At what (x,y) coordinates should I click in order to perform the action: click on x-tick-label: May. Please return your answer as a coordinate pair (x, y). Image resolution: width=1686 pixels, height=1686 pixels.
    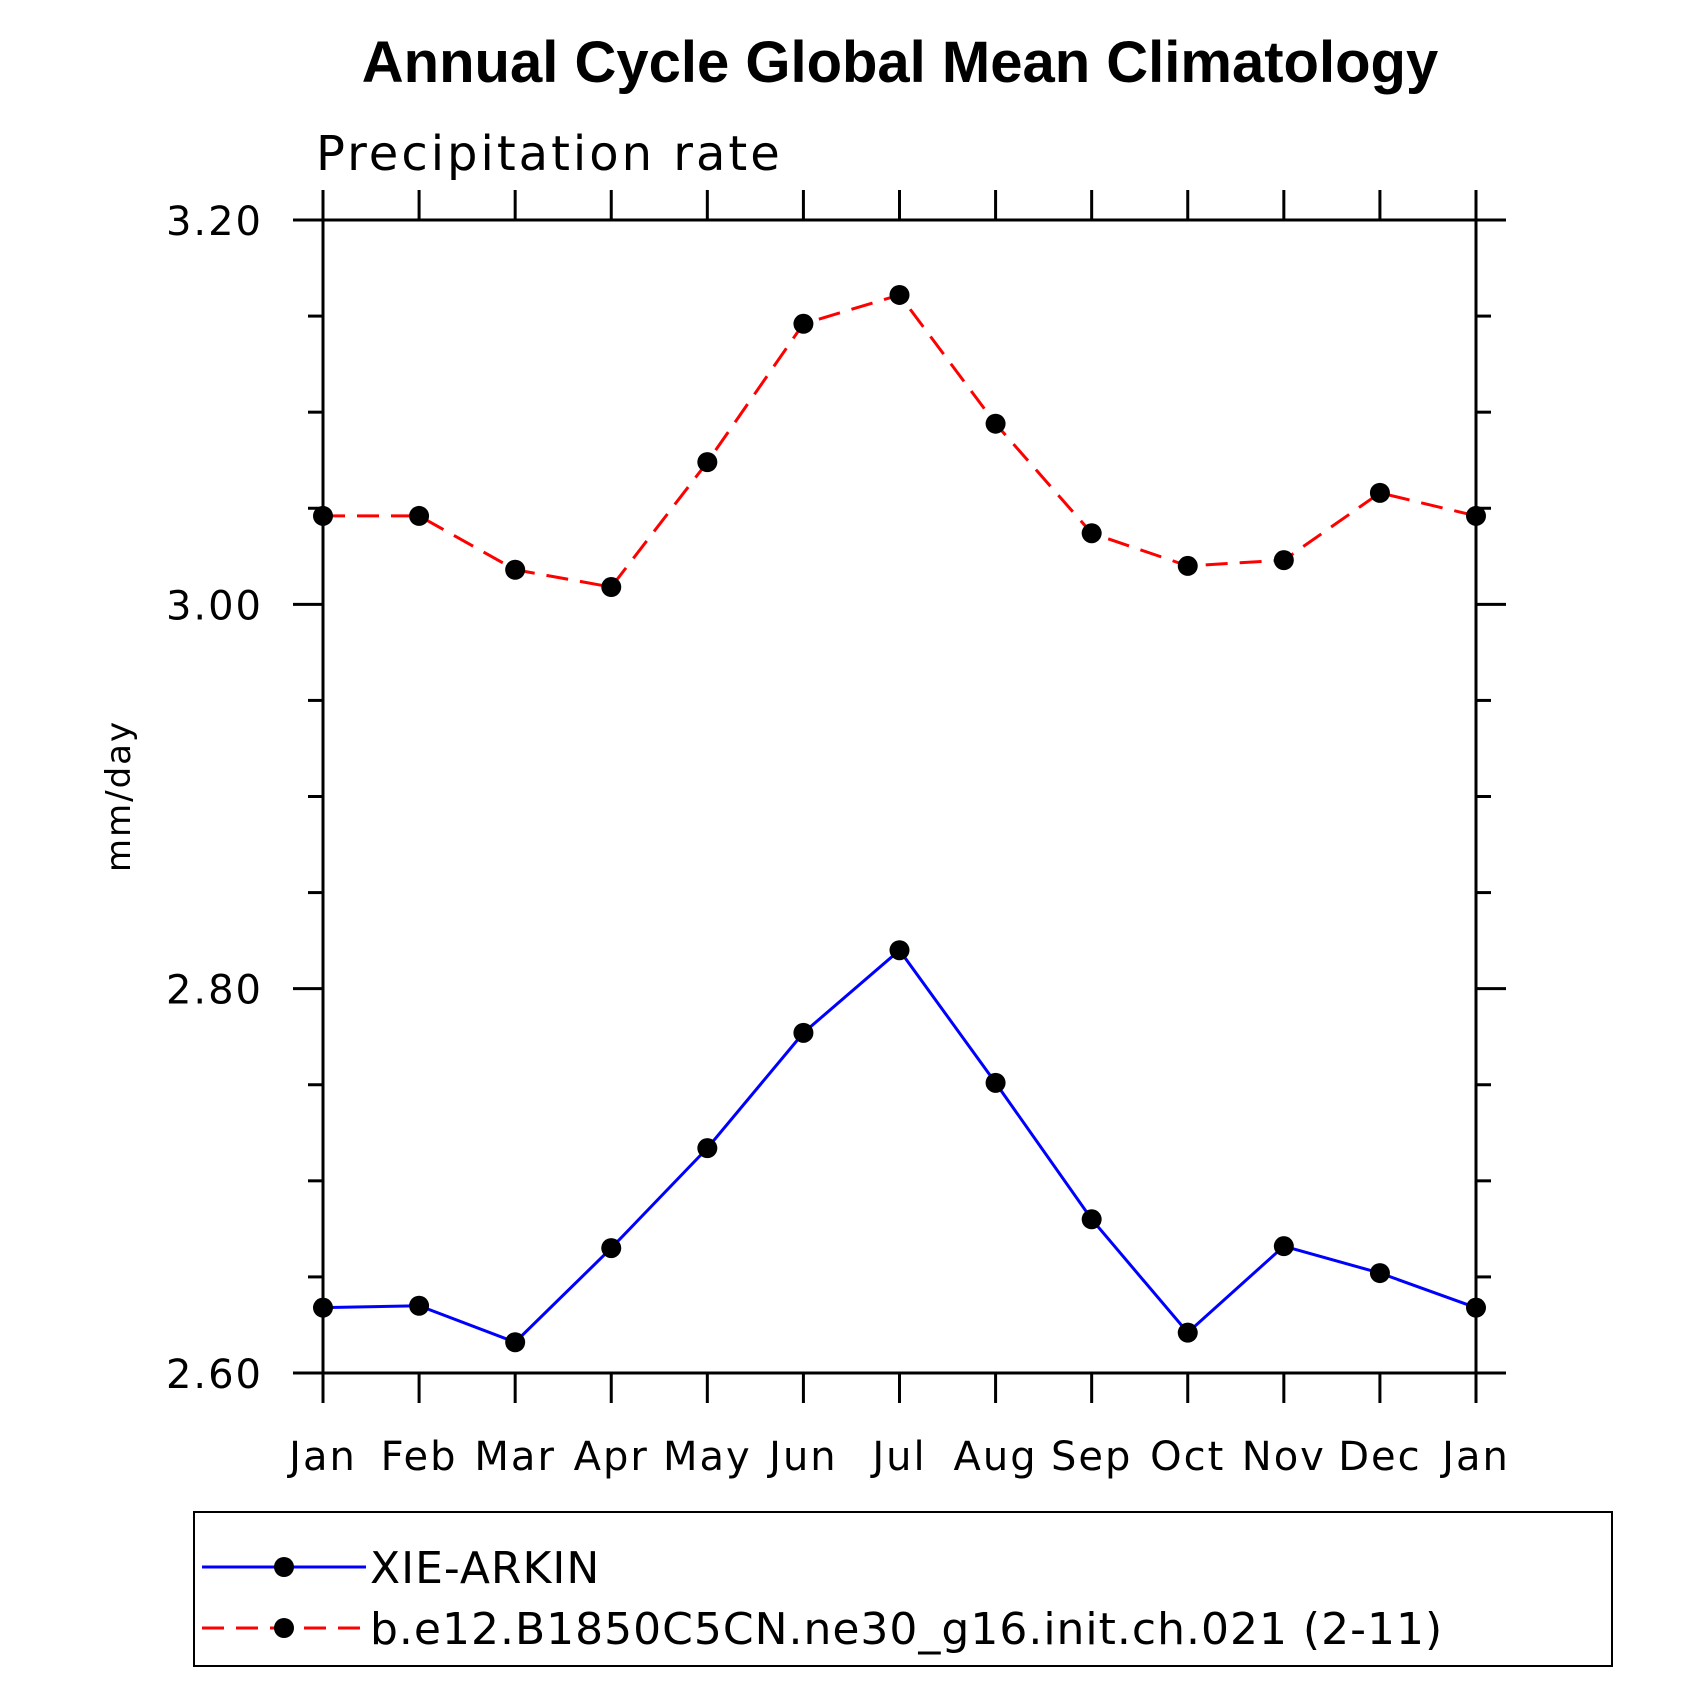
    Looking at the image, I should click on (707, 1457).